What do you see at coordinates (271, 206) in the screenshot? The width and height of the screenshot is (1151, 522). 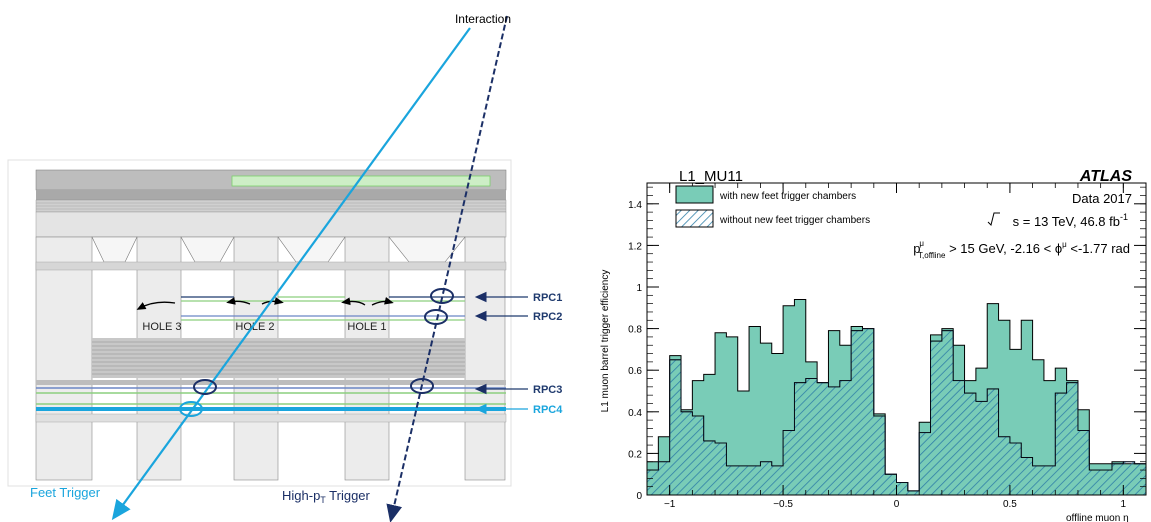 I see `top-hlines` at bounding box center [271, 206].